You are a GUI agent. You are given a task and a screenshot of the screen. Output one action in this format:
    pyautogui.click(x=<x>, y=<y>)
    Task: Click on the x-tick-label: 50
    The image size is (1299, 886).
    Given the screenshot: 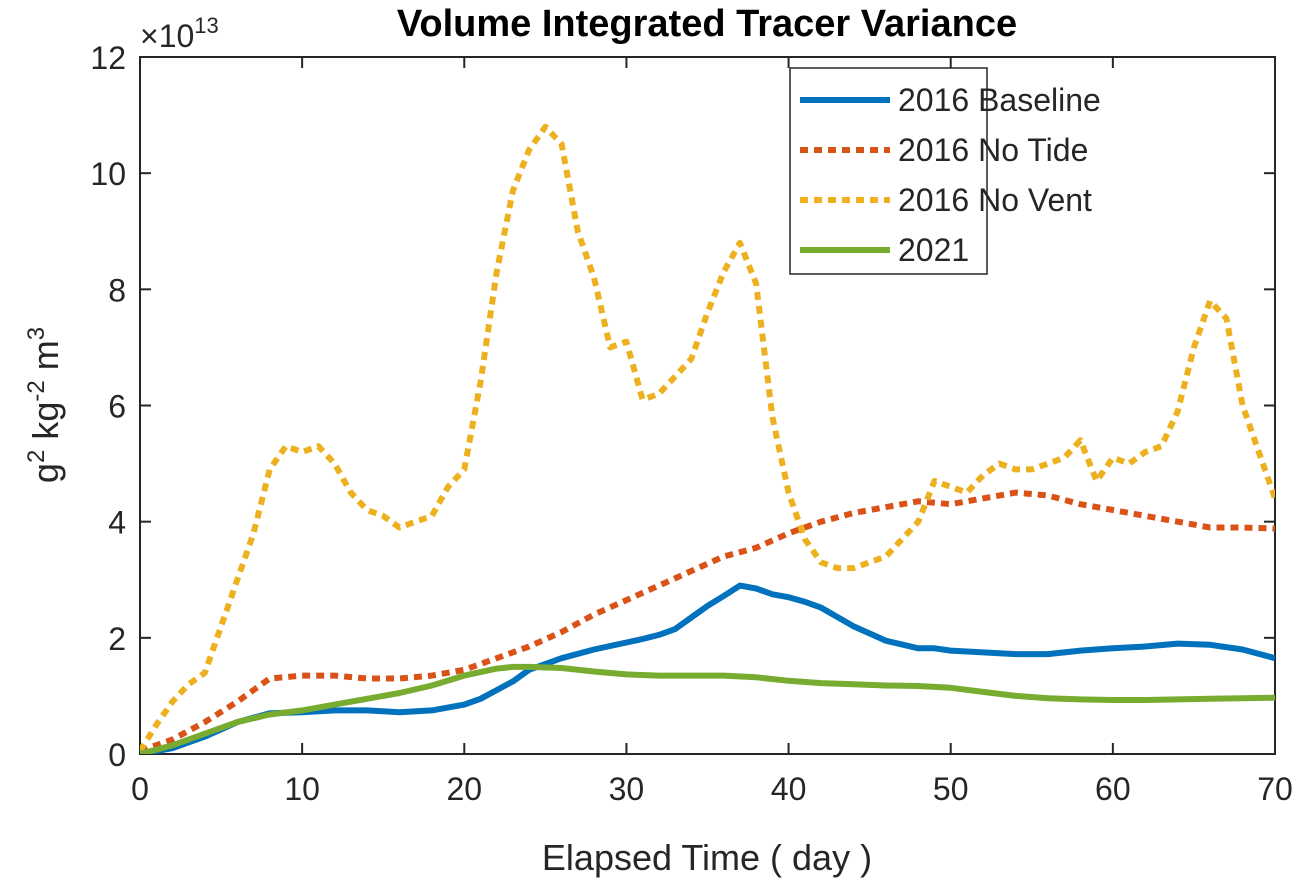 What is the action you would take?
    pyautogui.click(x=951, y=789)
    